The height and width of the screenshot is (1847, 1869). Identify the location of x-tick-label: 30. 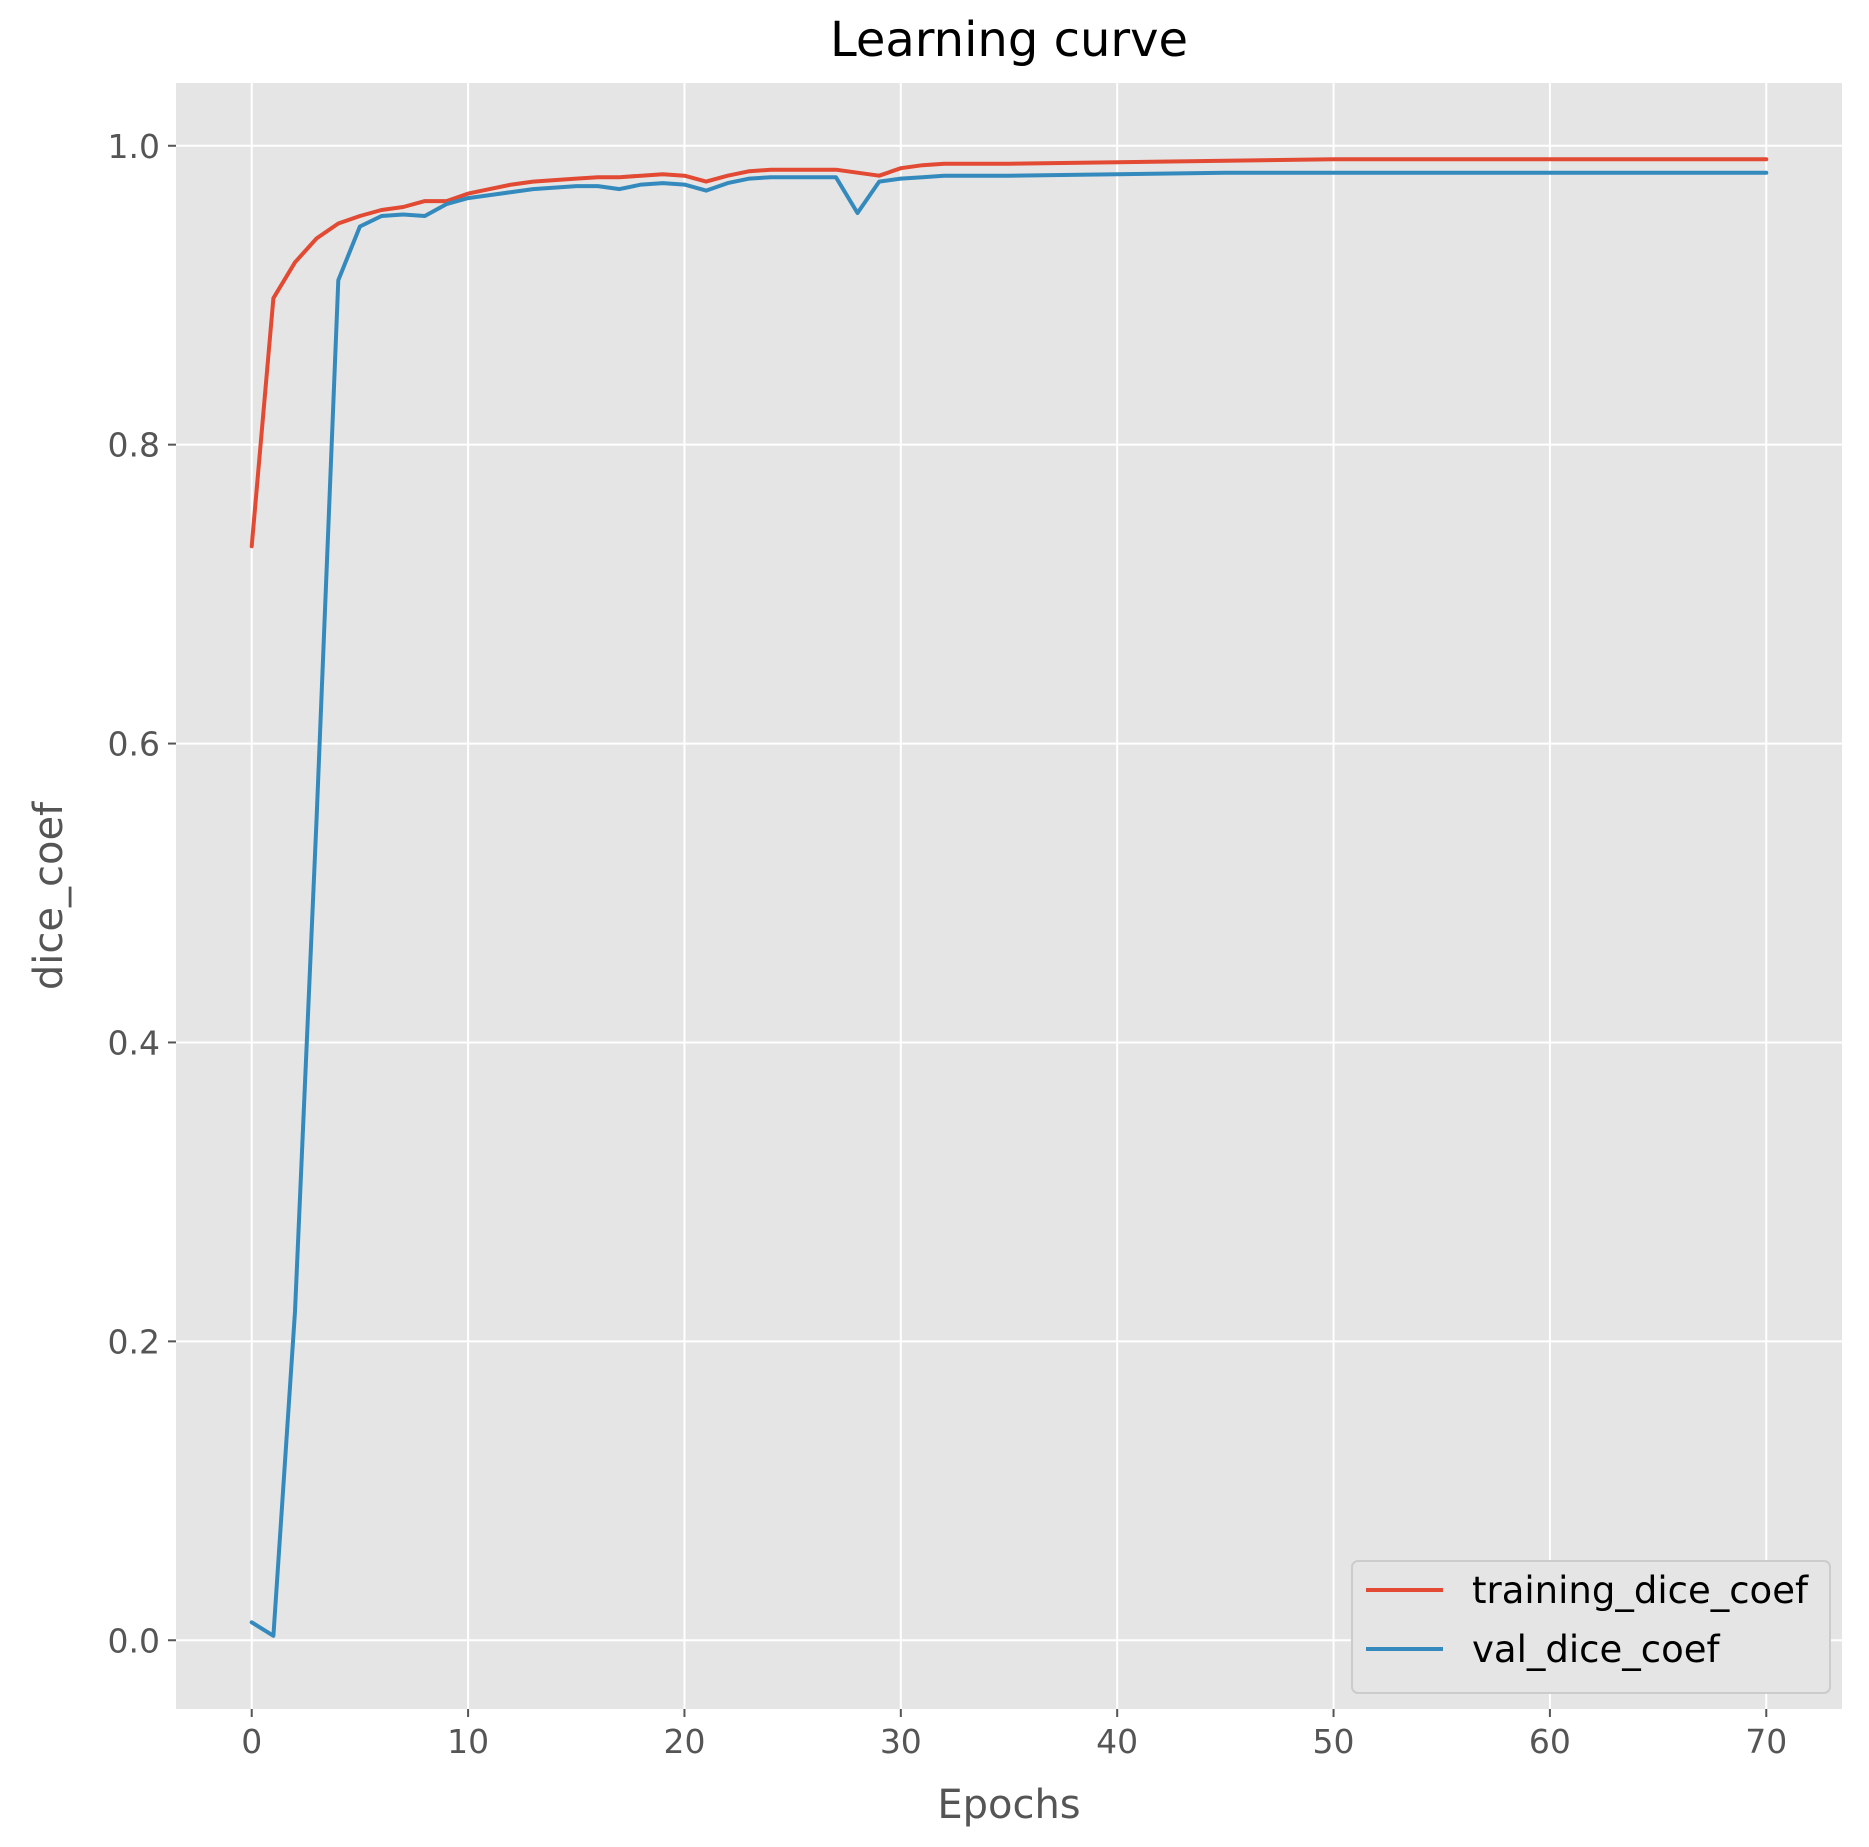
(901, 1741).